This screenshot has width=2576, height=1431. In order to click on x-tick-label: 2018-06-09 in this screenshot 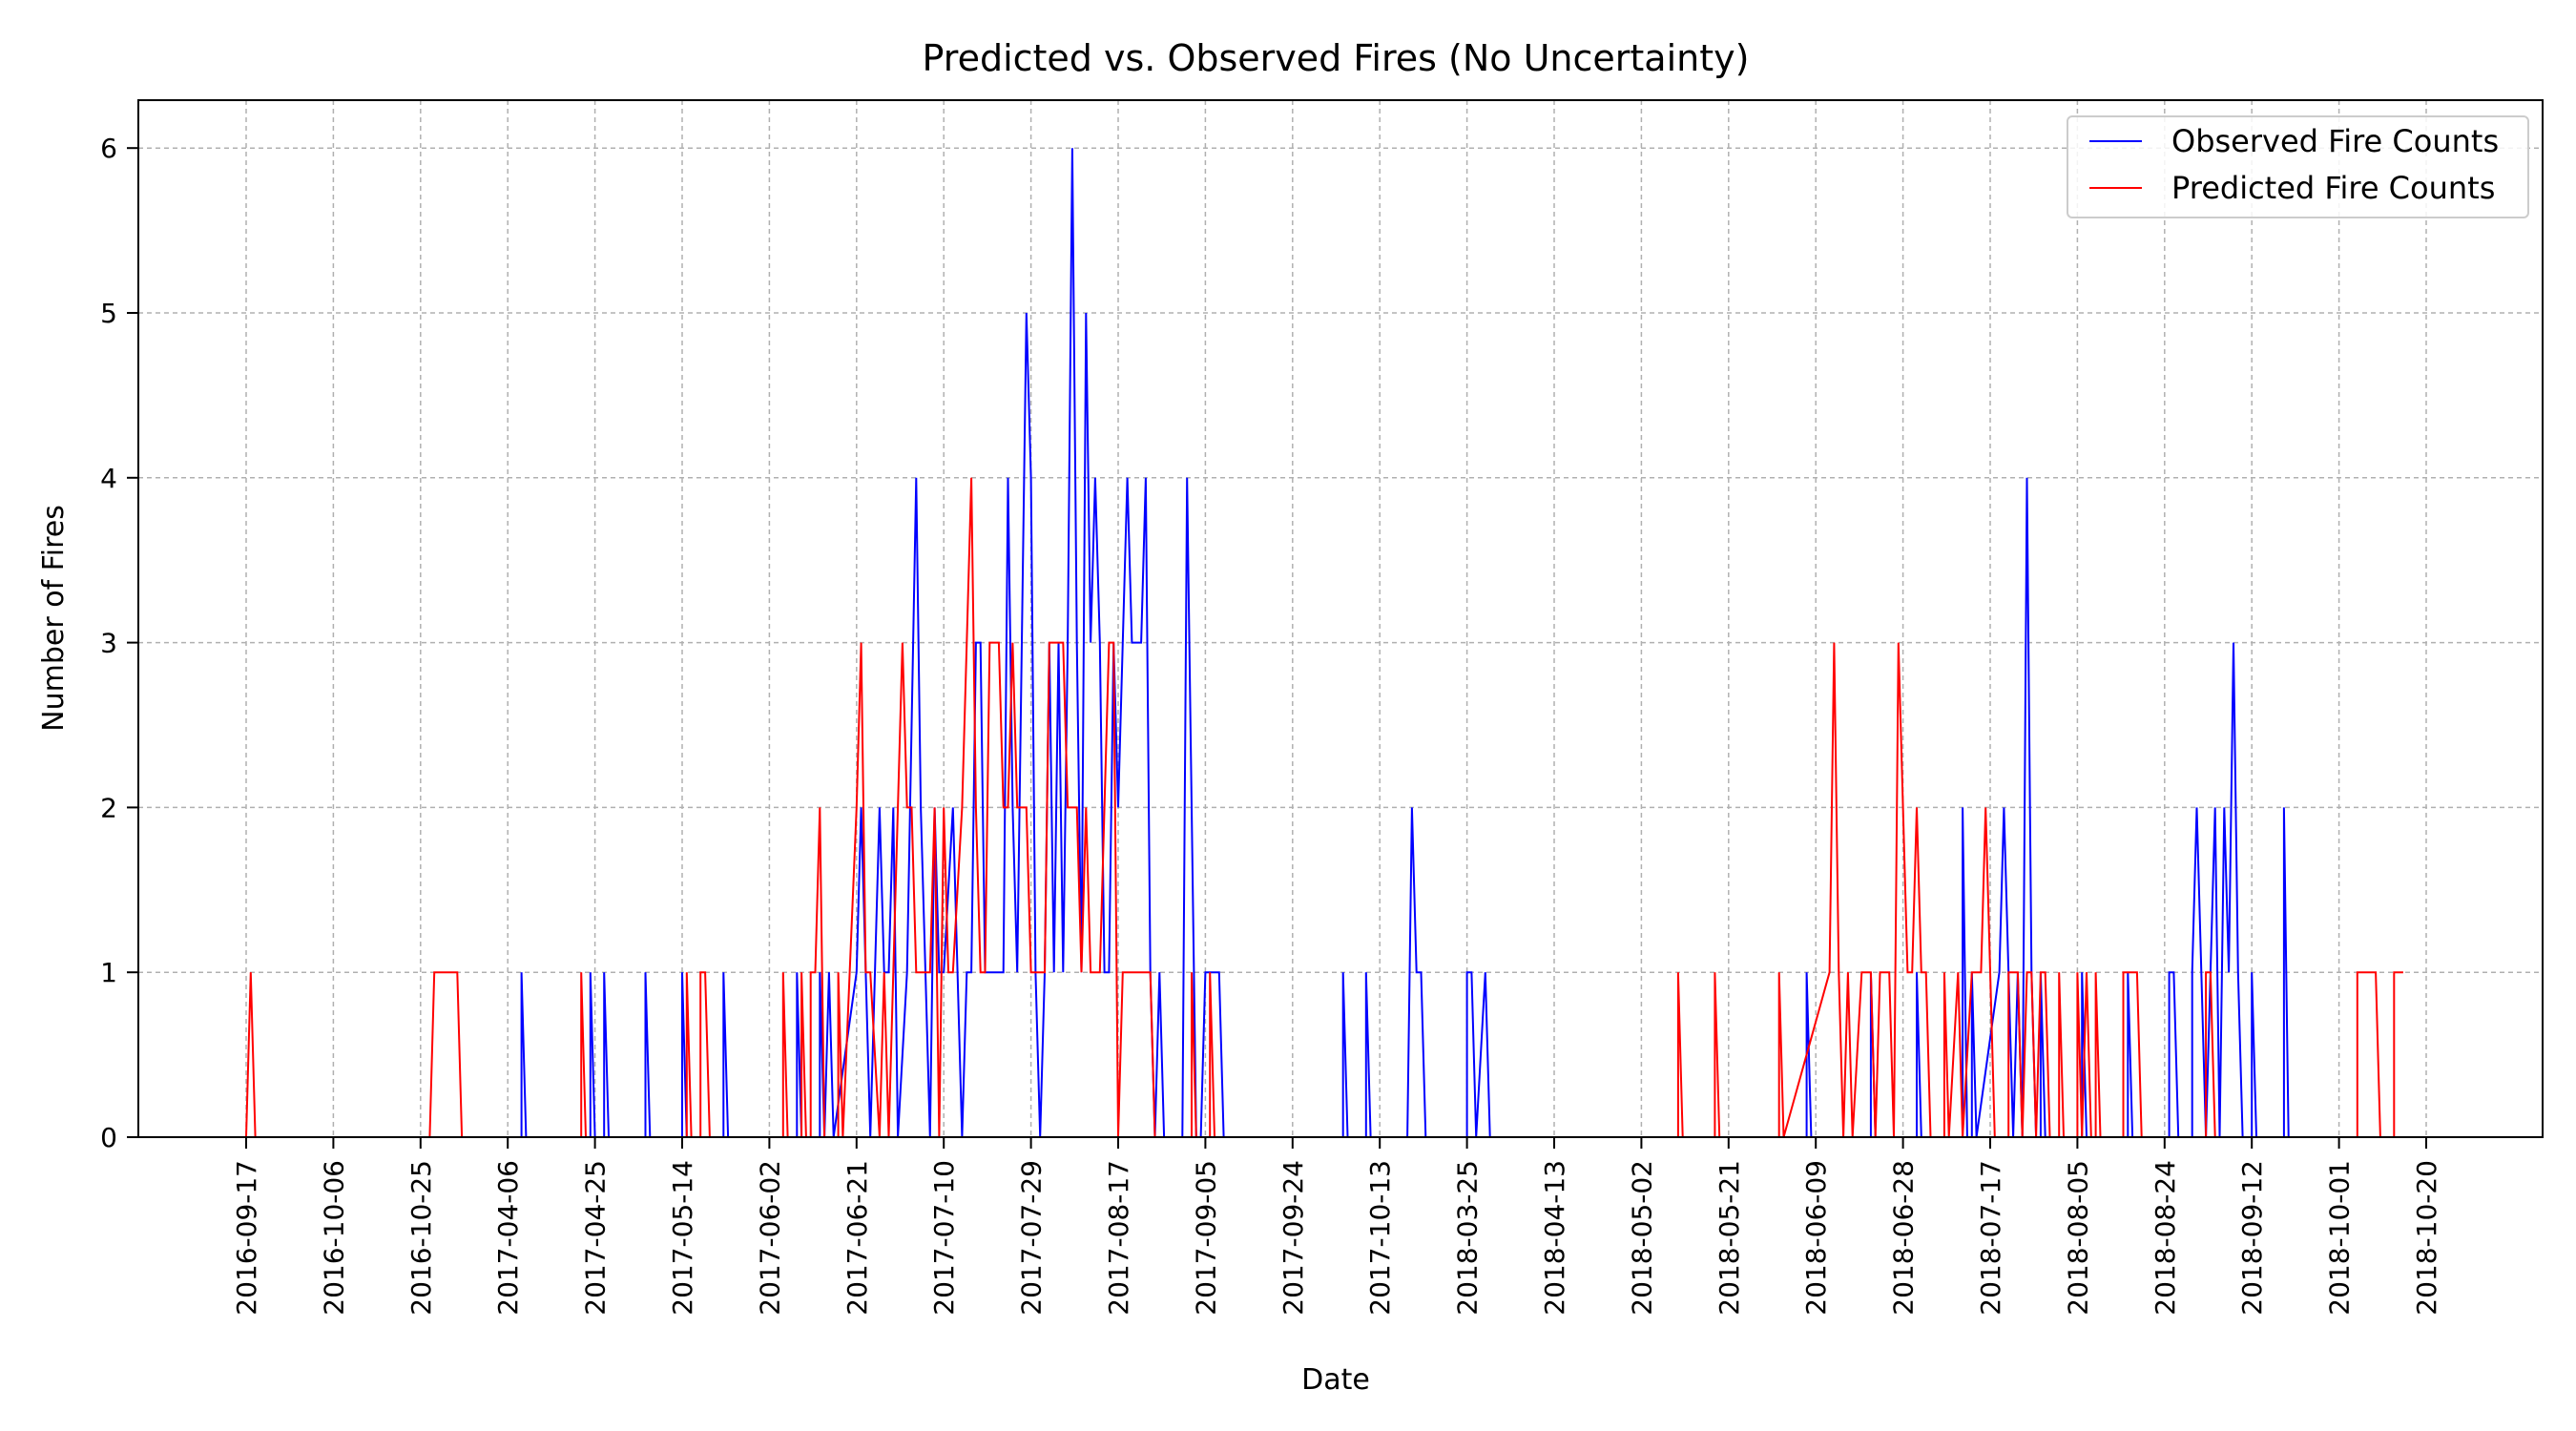, I will do `click(1816, 1238)`.